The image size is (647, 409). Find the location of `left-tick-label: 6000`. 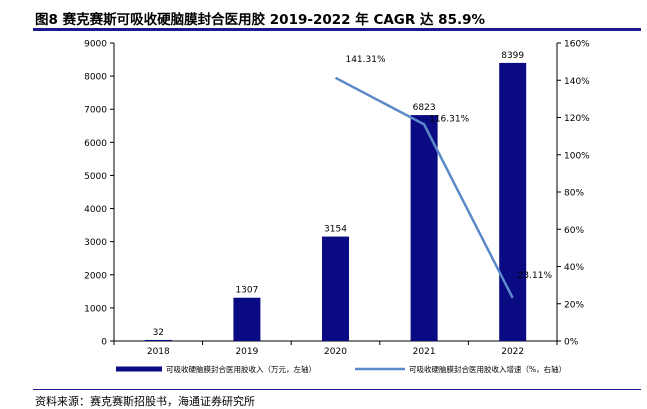

left-tick-label: 6000 is located at coordinates (95, 144).